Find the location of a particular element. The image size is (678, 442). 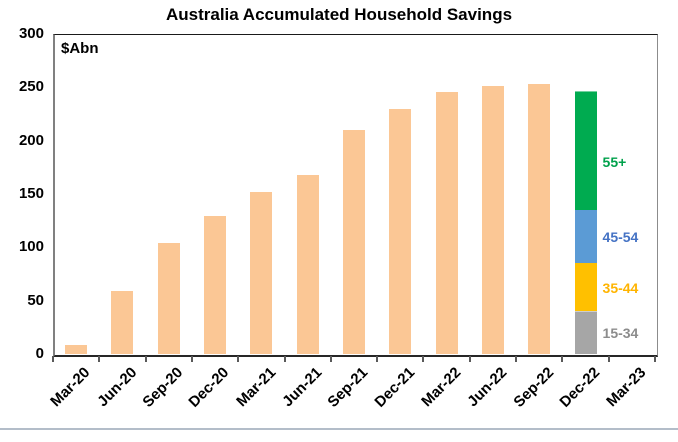

y-tick-label-0: 0 is located at coordinates (39, 353).